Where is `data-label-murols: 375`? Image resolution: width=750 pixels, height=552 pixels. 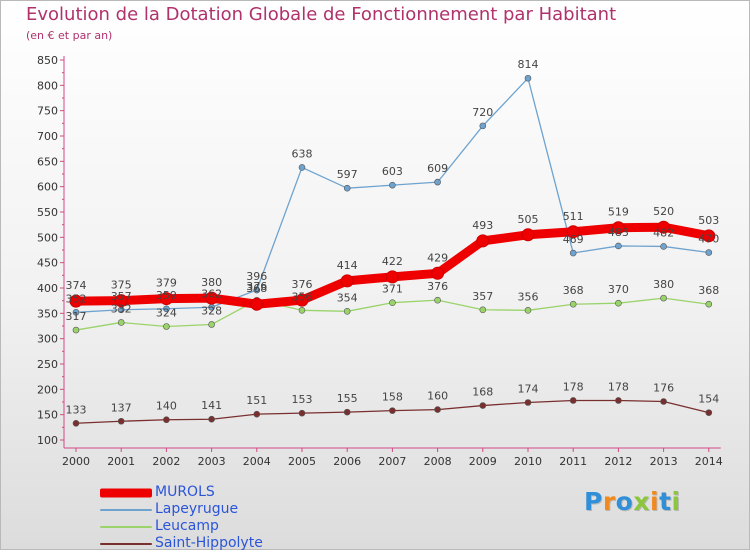 data-label-murols: 375 is located at coordinates (121, 285).